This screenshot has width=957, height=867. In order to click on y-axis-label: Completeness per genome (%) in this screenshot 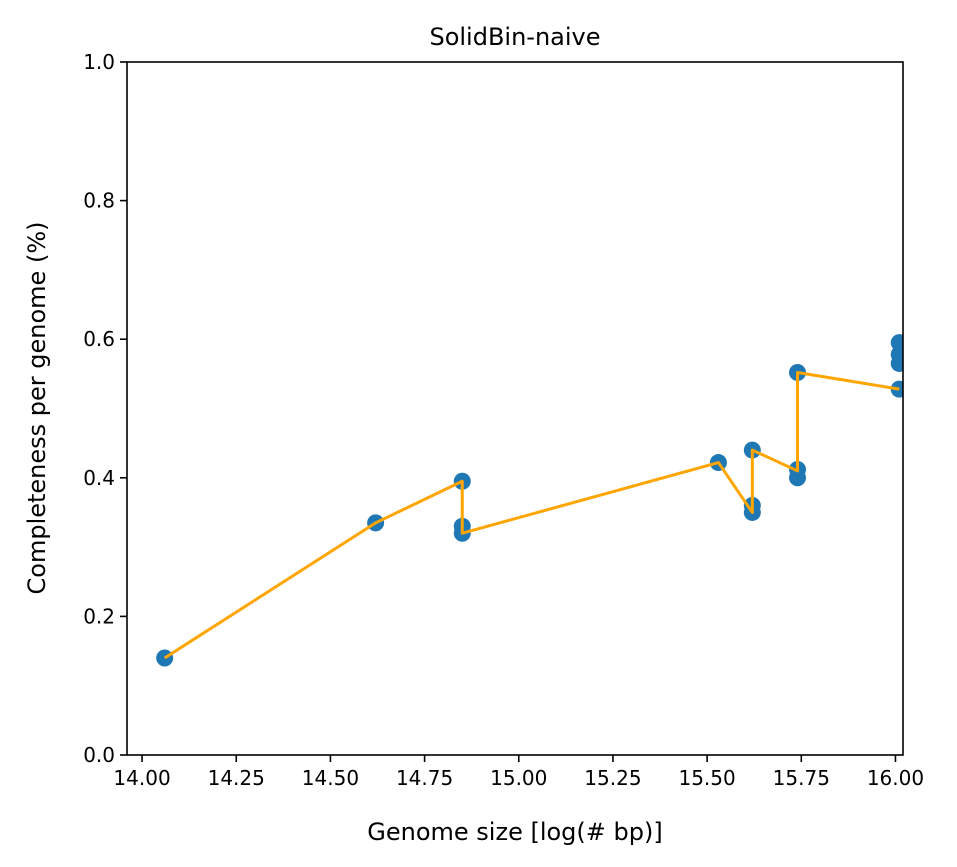, I will do `click(37, 408)`.